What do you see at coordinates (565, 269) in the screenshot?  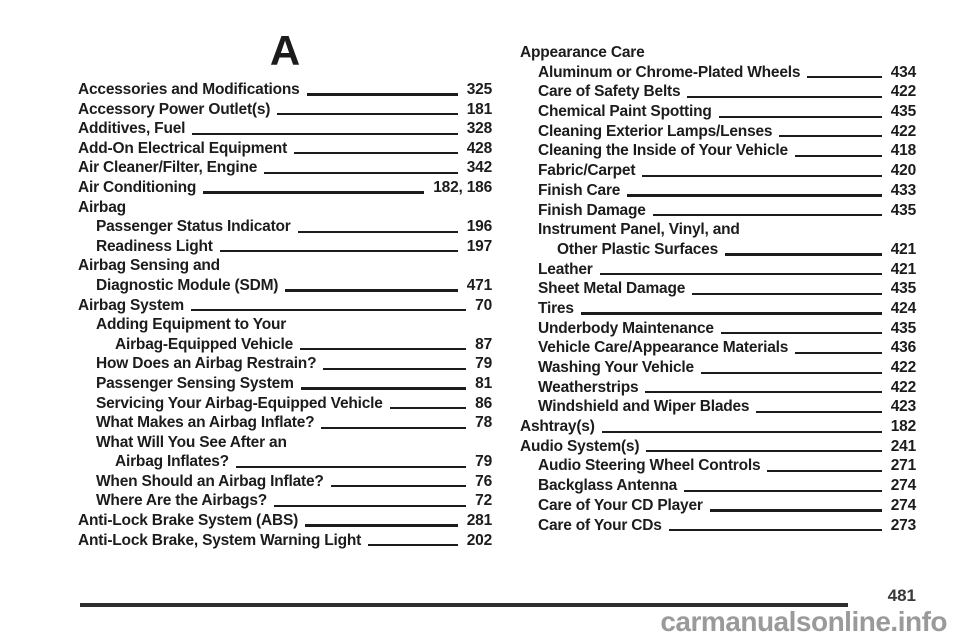 I see `entry-label: Leather` at bounding box center [565, 269].